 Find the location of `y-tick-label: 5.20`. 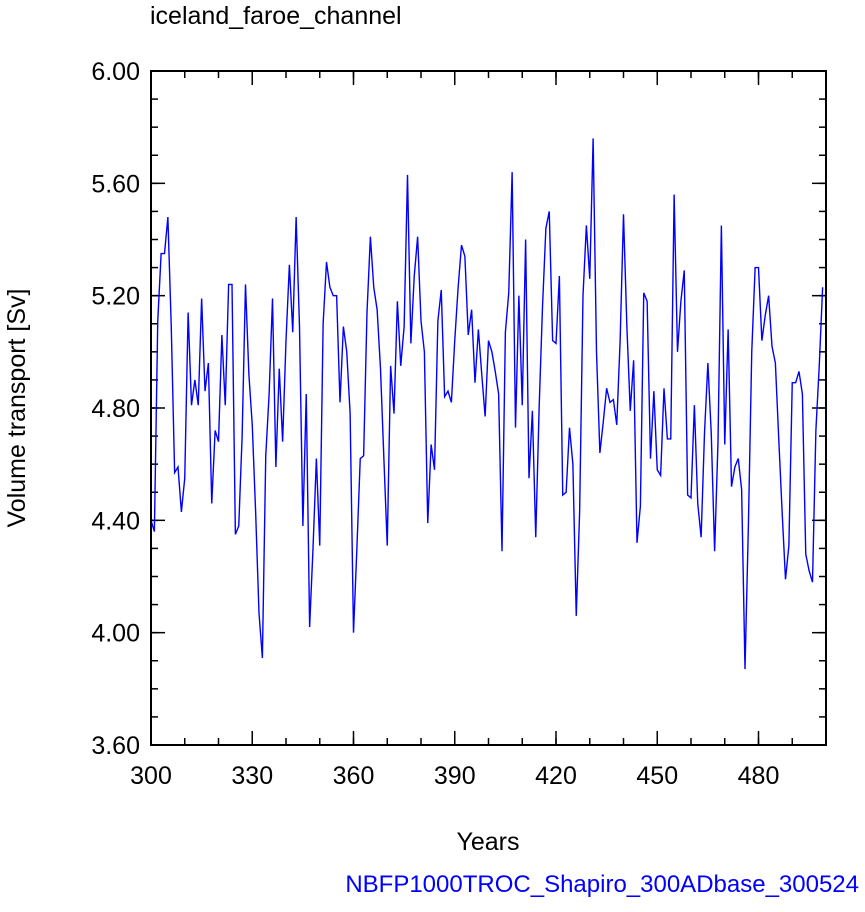

y-tick-label: 5.20 is located at coordinates (115, 297).